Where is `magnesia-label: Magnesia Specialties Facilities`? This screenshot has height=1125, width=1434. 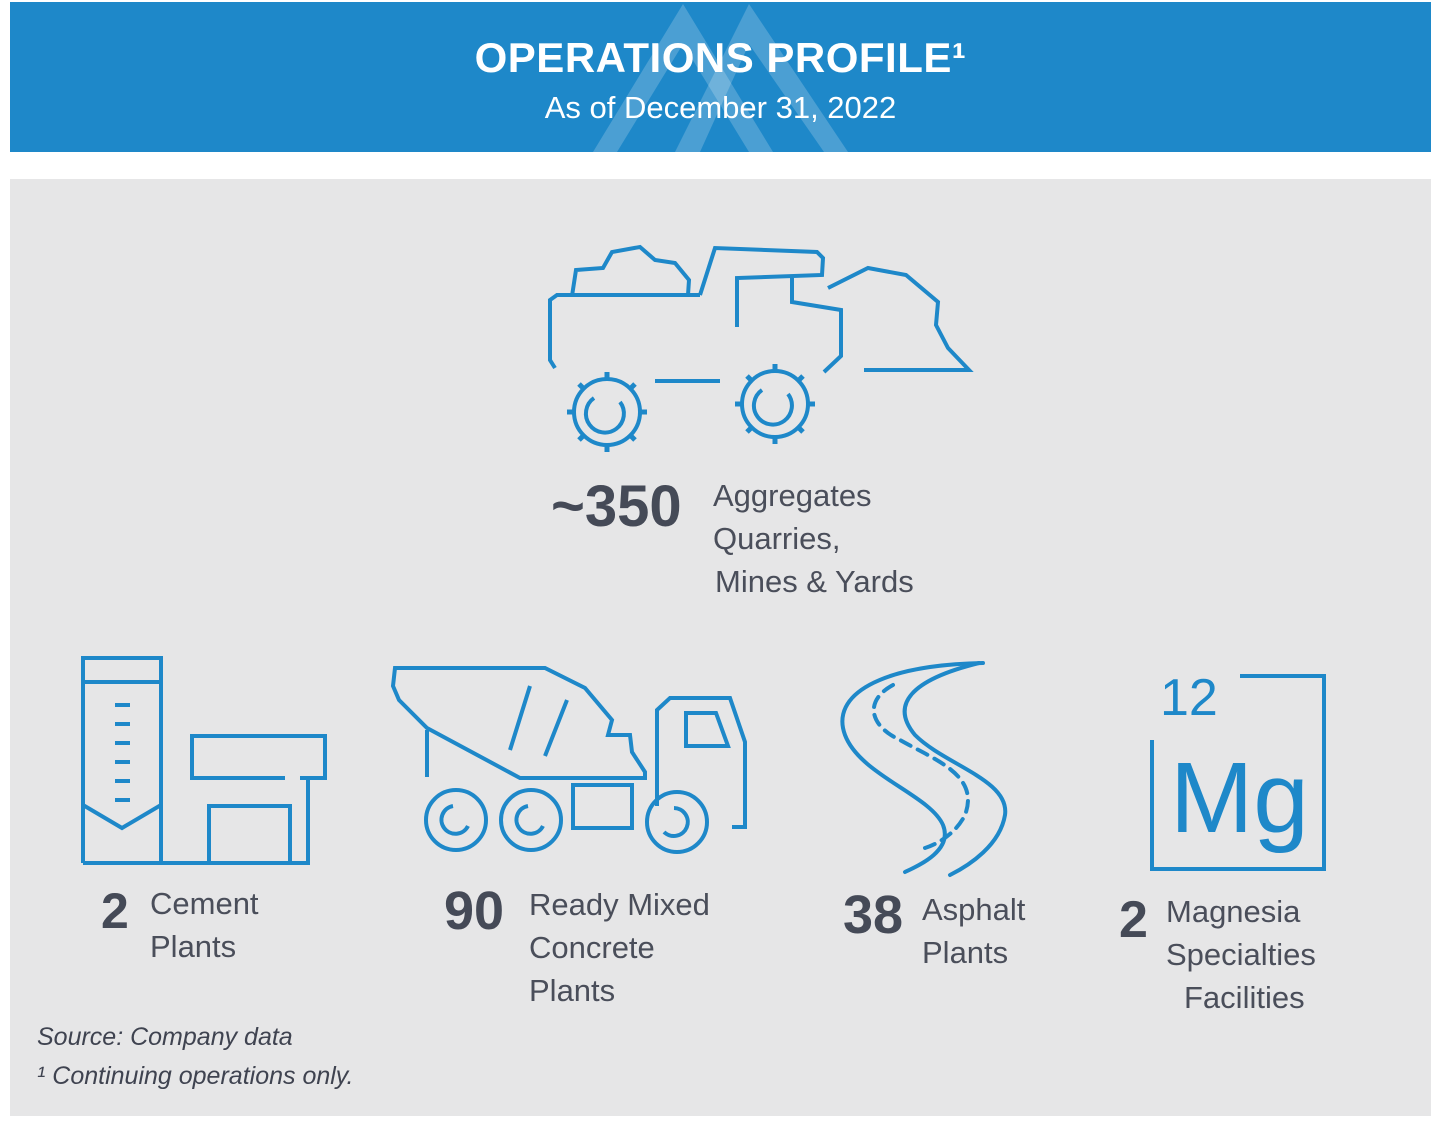
magnesia-label: Magnesia Specialties Facilities is located at coordinates (1241, 954).